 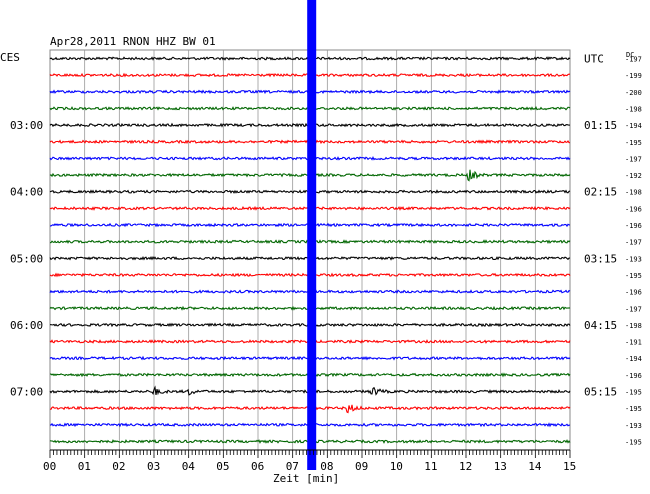 I want to click on x-tick-label: 09, so click(x=361, y=466).